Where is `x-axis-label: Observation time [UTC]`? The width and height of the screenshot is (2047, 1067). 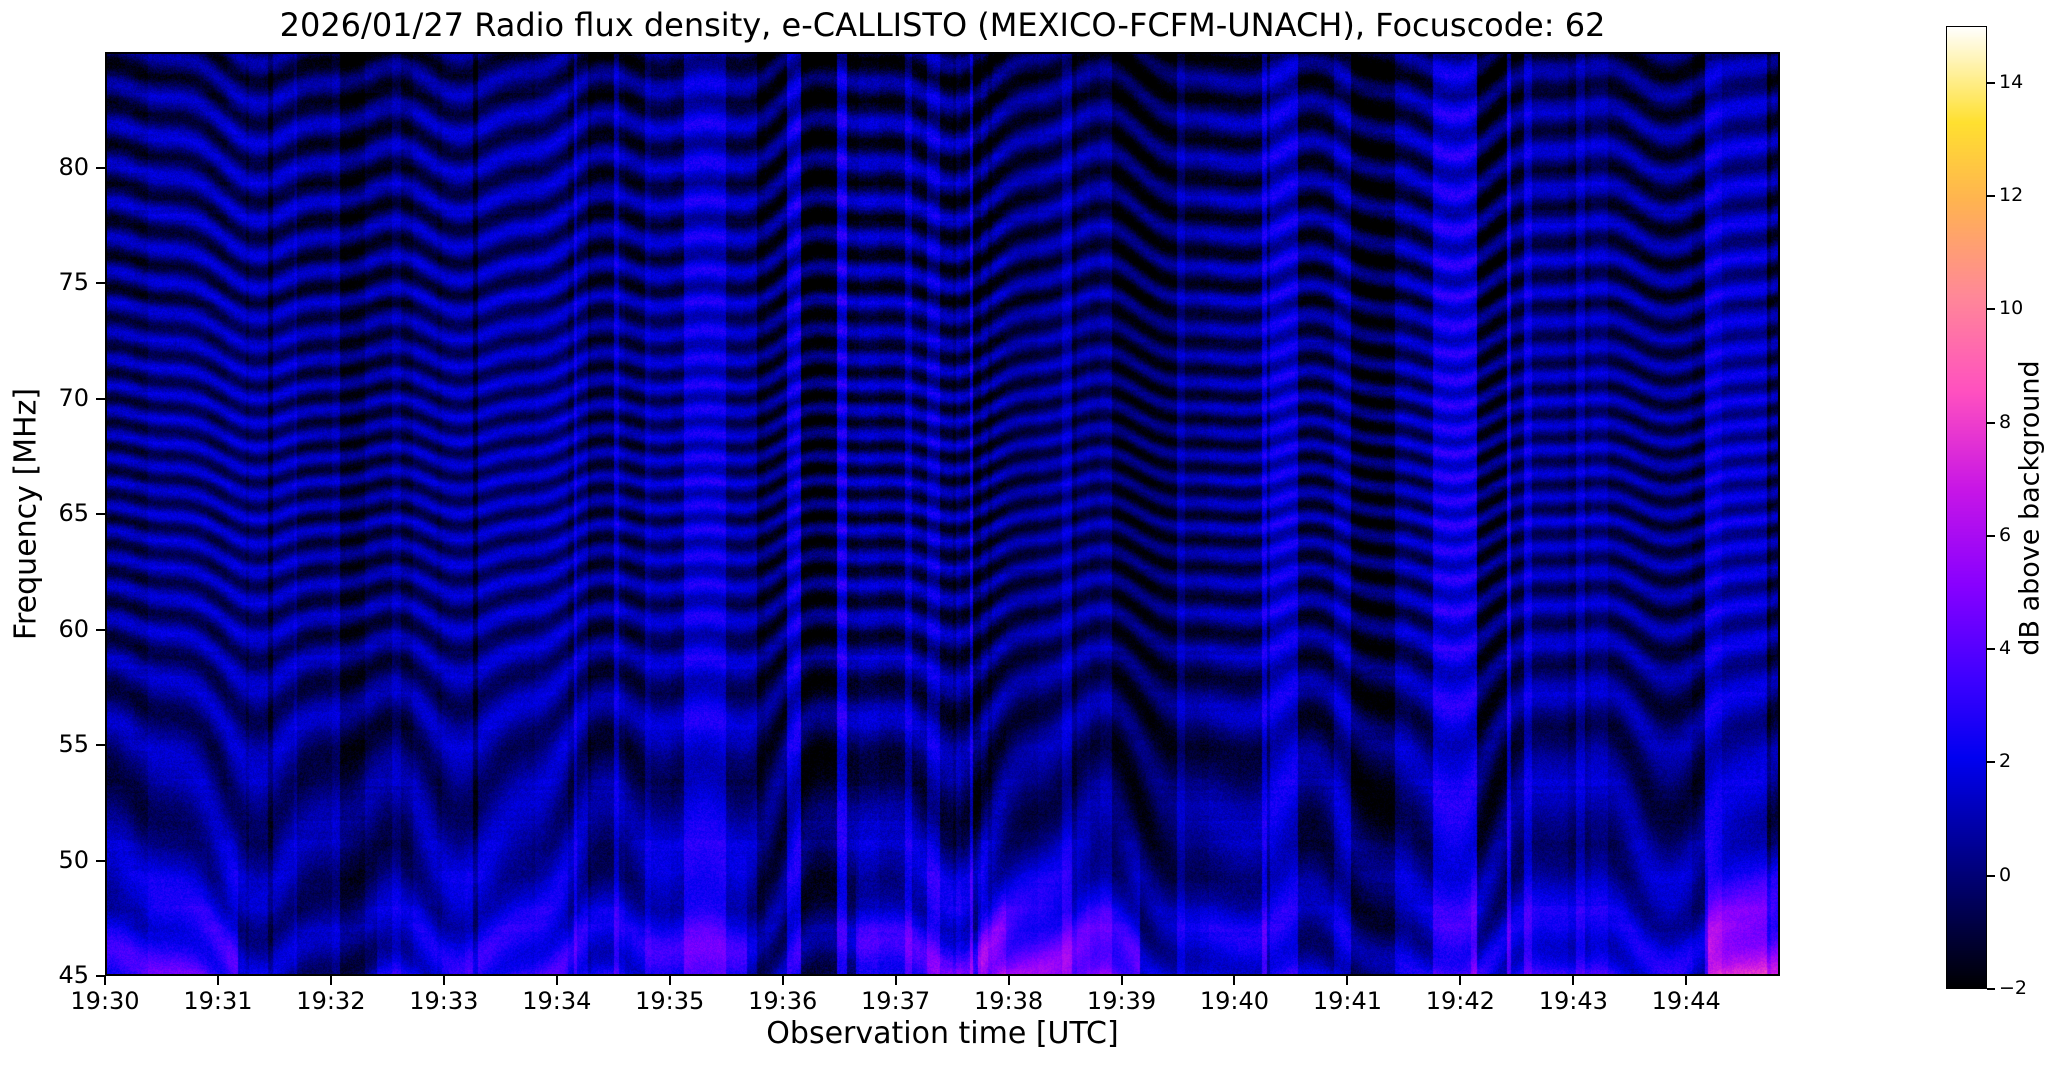 x-axis-label: Observation time [UTC] is located at coordinates (942, 1033).